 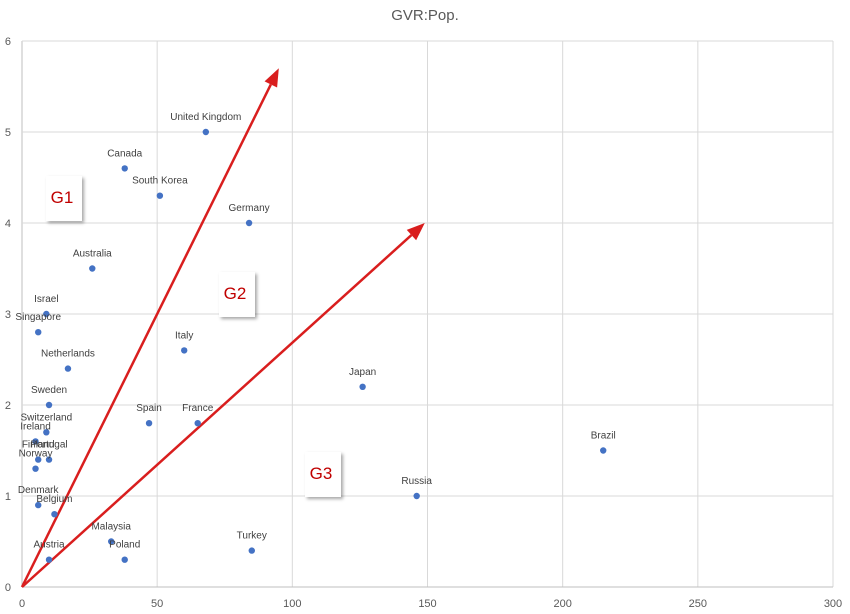 What do you see at coordinates (8, 133) in the screenshot?
I see `y-tick-label: 5` at bounding box center [8, 133].